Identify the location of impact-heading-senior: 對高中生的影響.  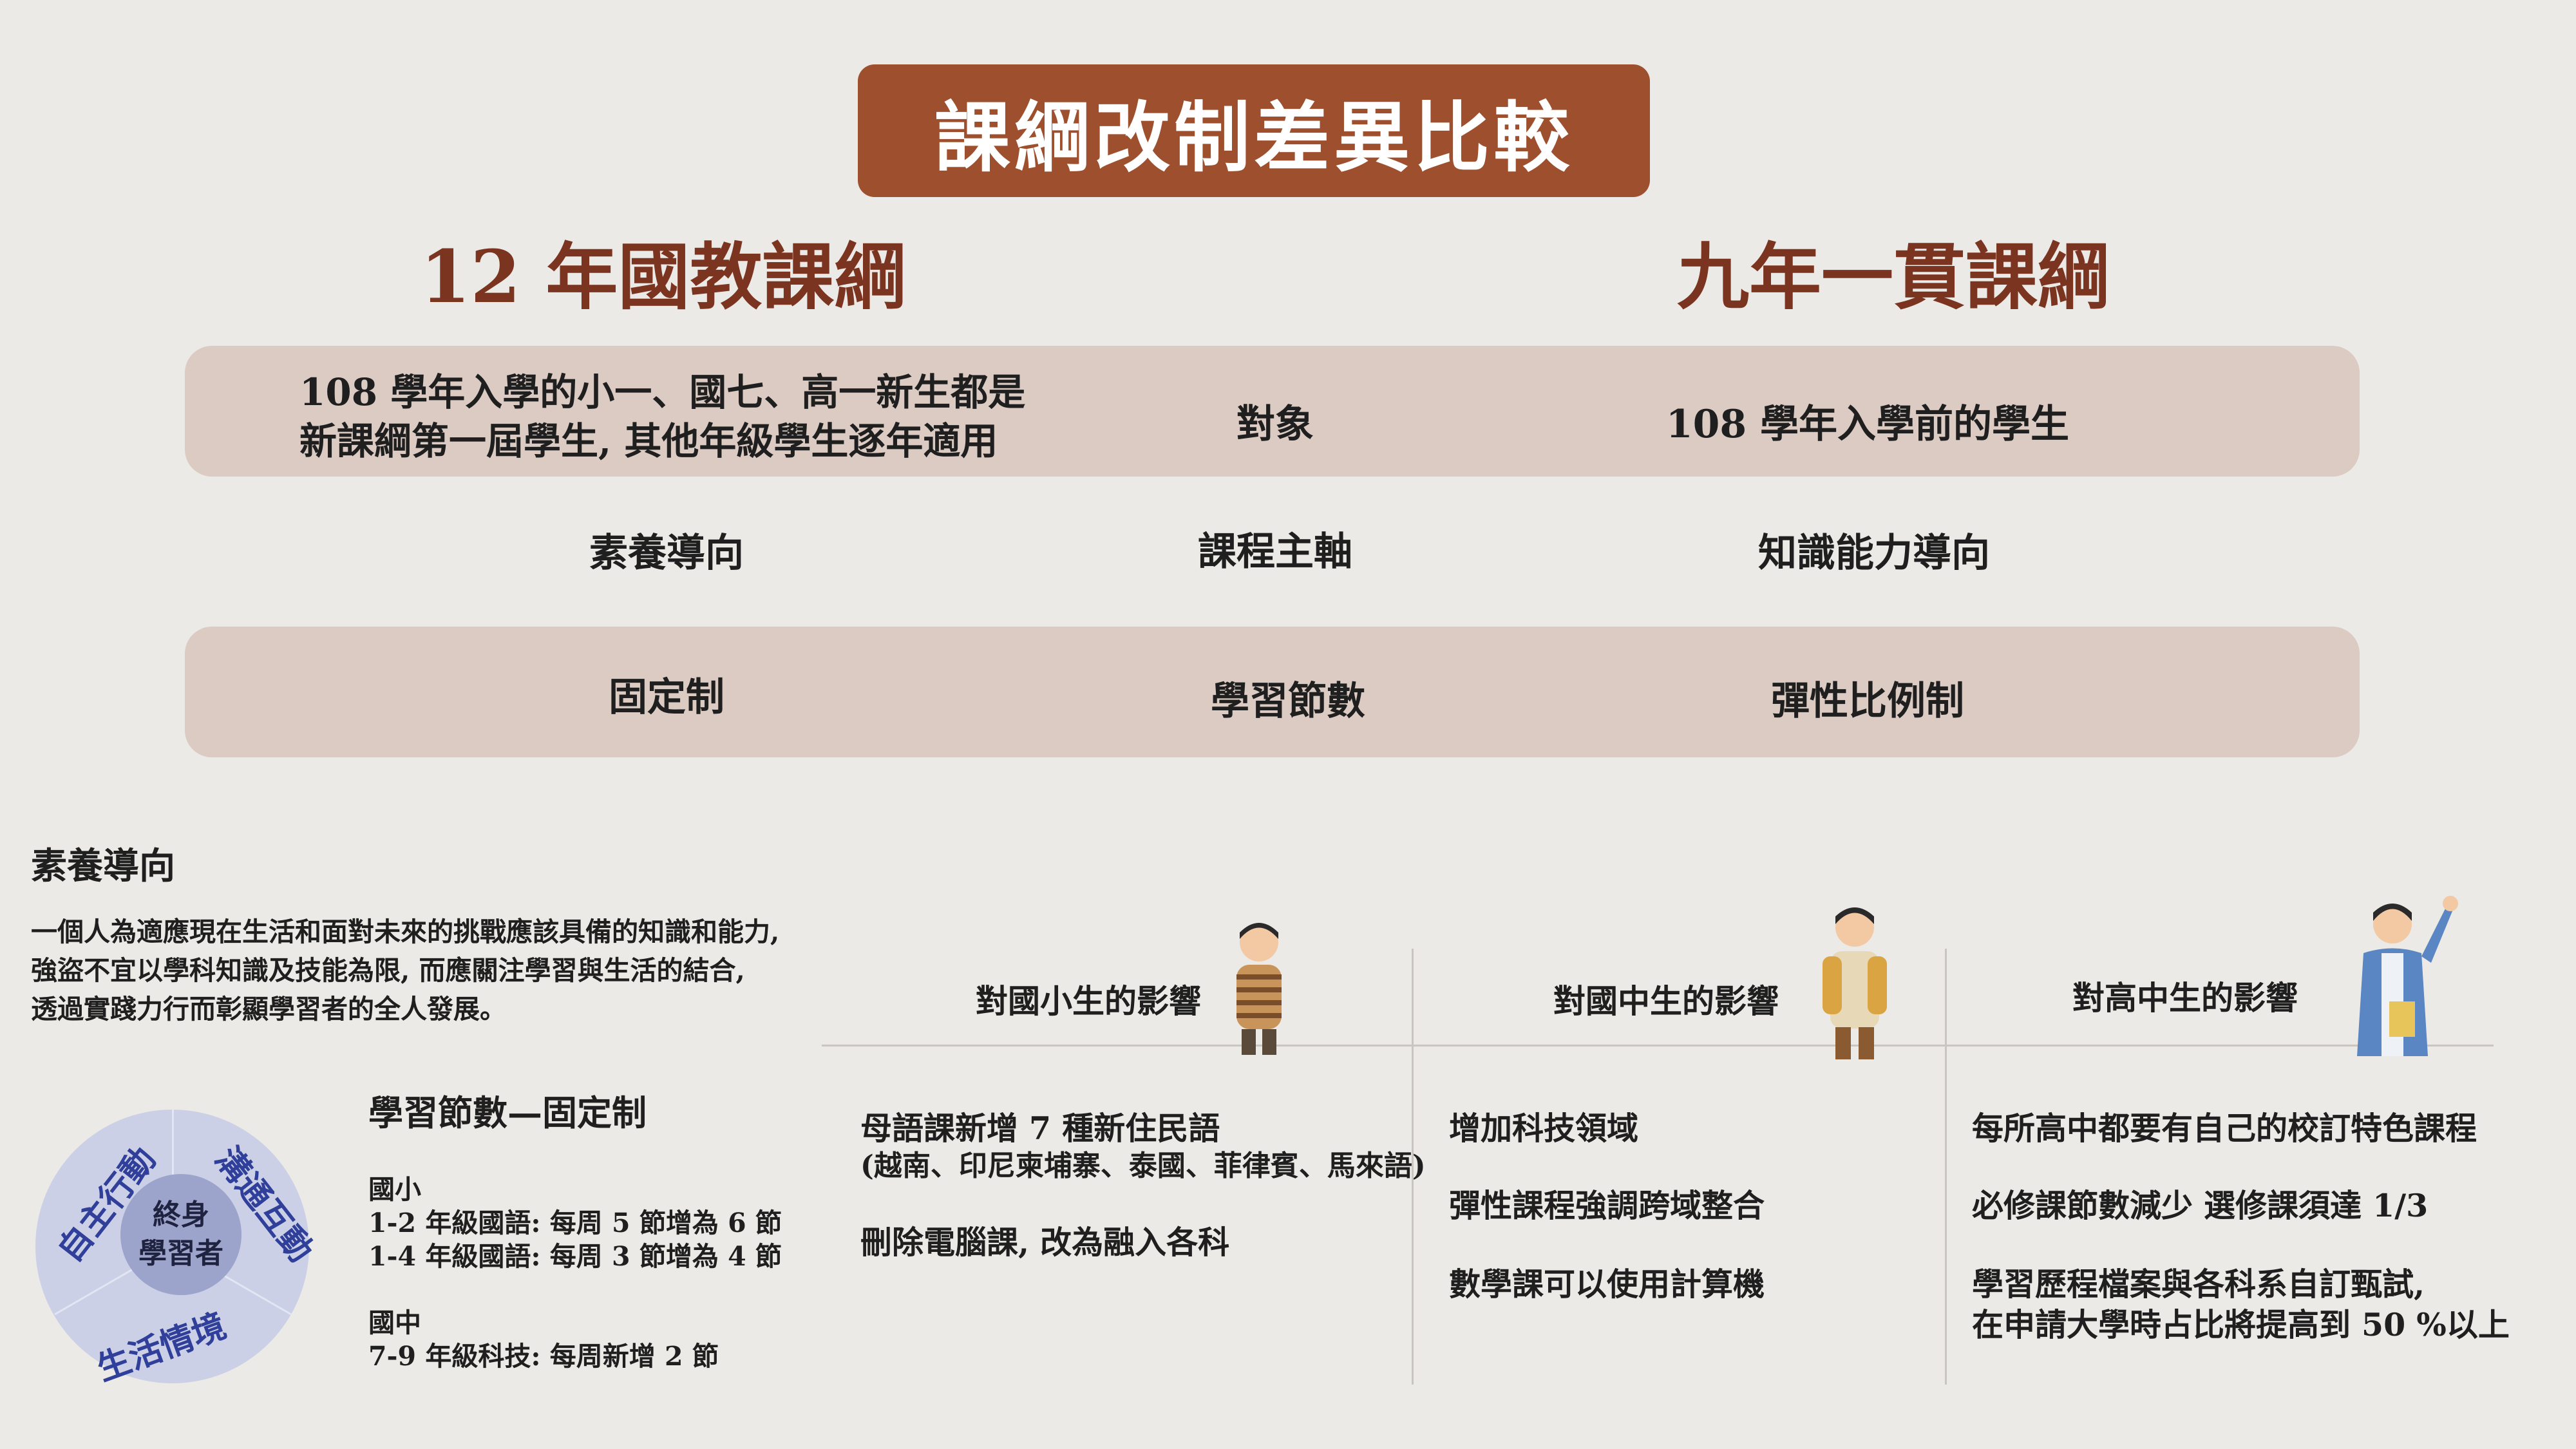
(2185, 998).